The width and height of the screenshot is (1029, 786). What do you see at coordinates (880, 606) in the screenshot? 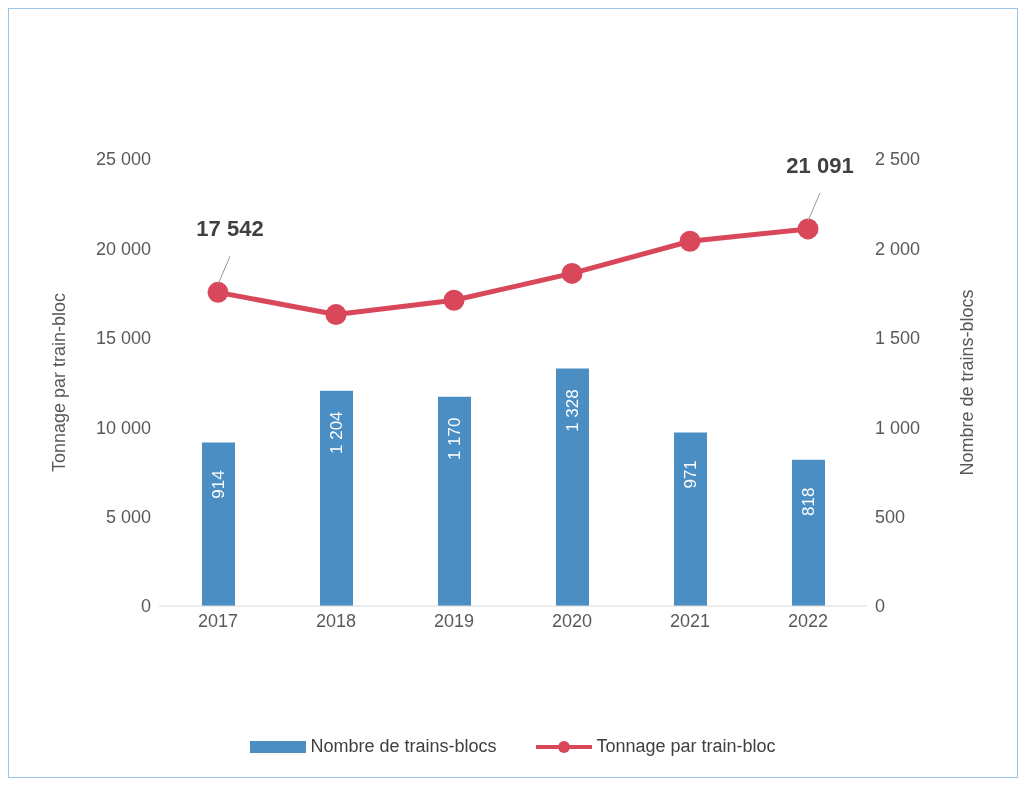
I see `y2-tick-label: 0` at bounding box center [880, 606].